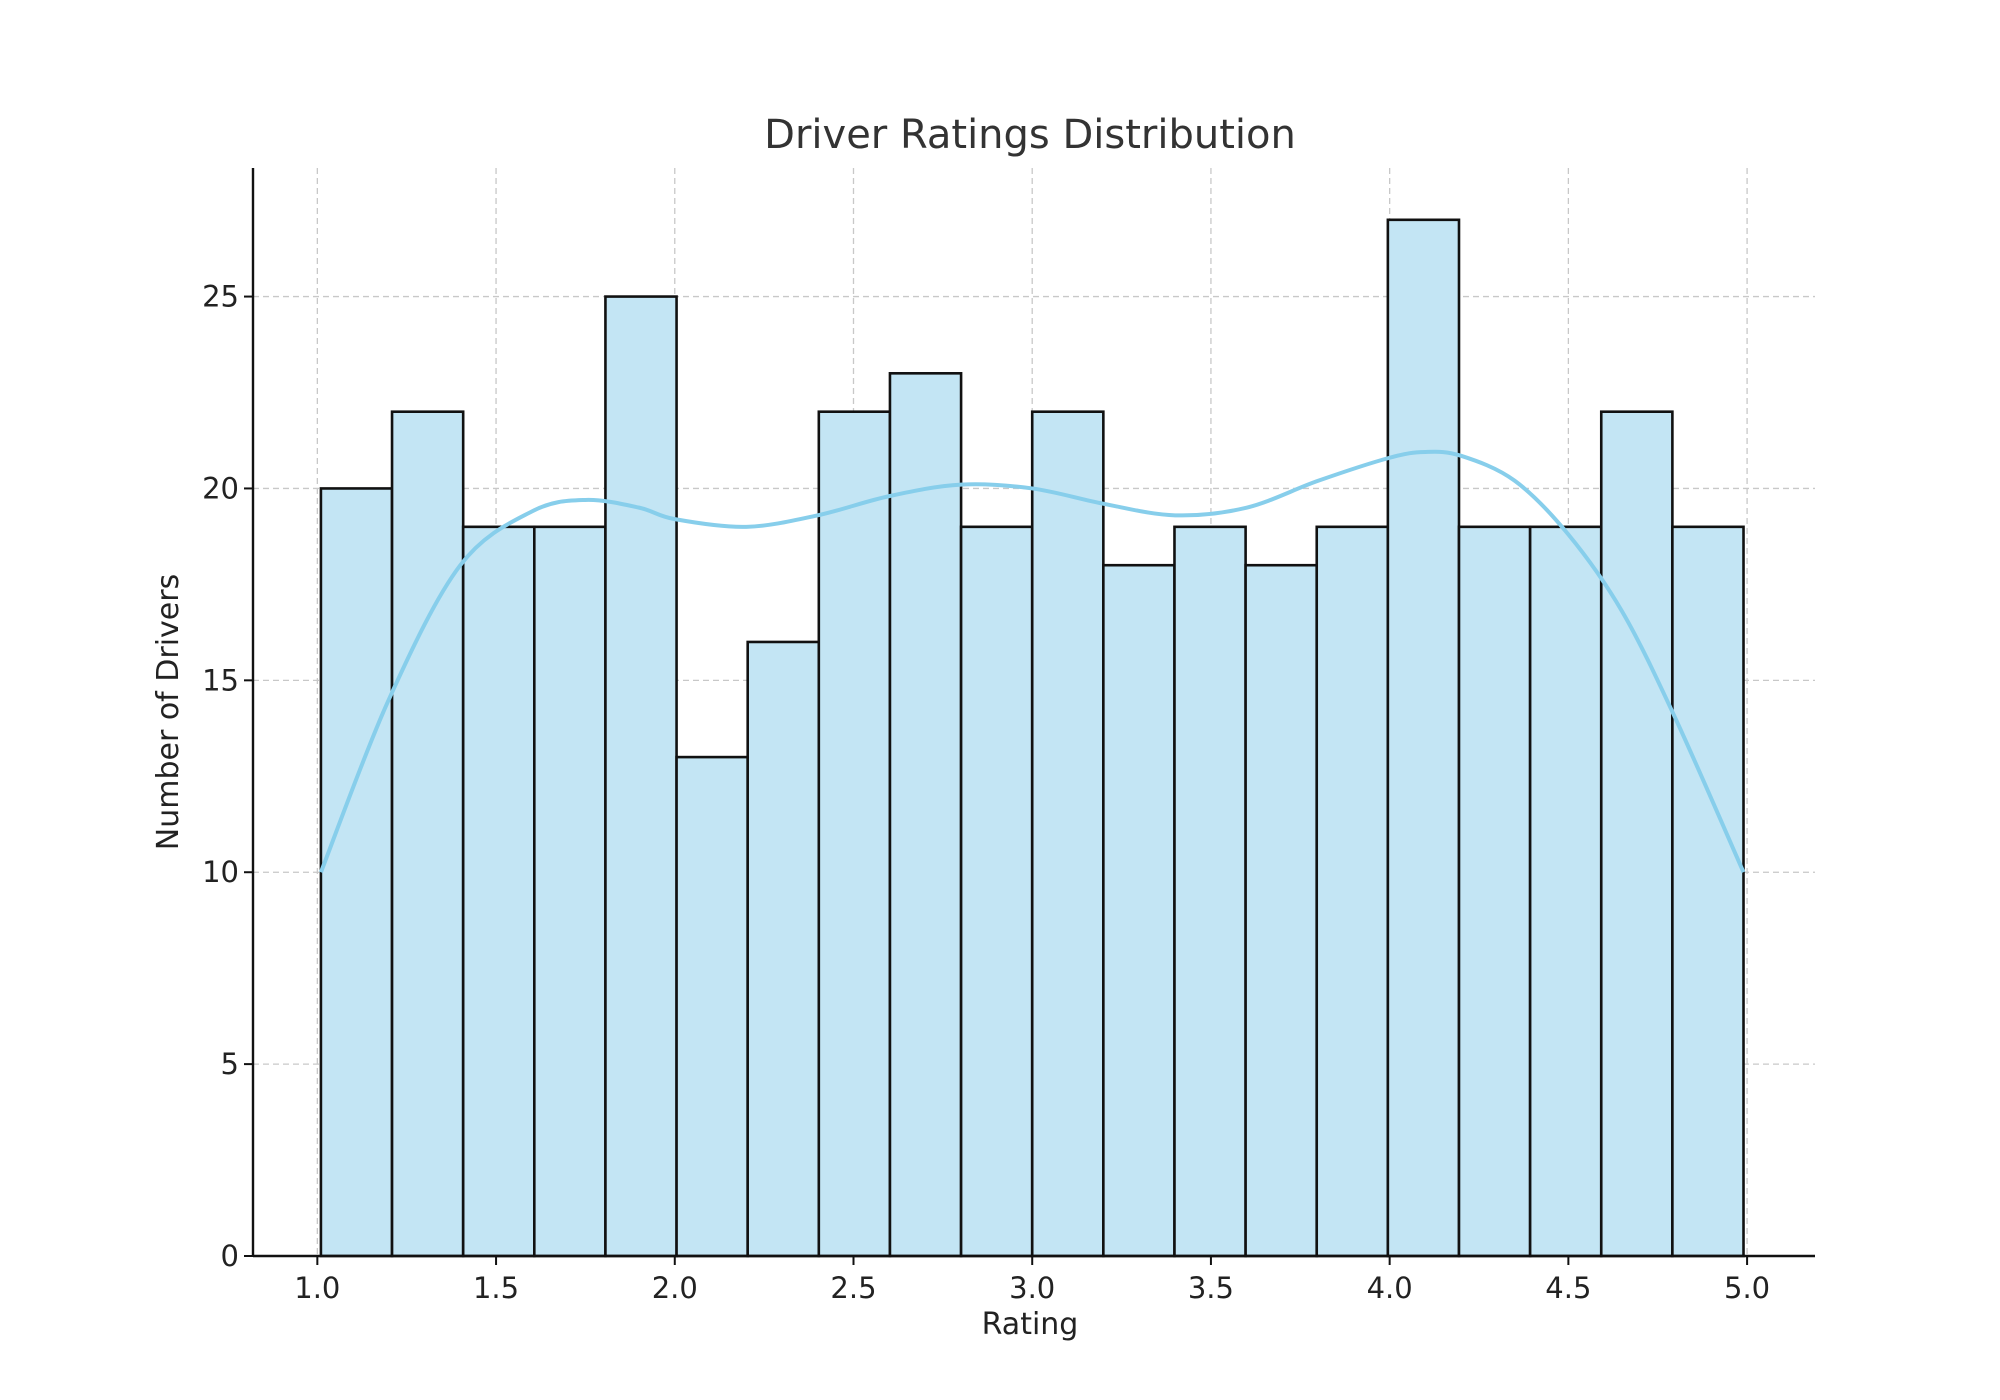  What do you see at coordinates (853, 1288) in the screenshot?
I see `x-tick-label: 2.5` at bounding box center [853, 1288].